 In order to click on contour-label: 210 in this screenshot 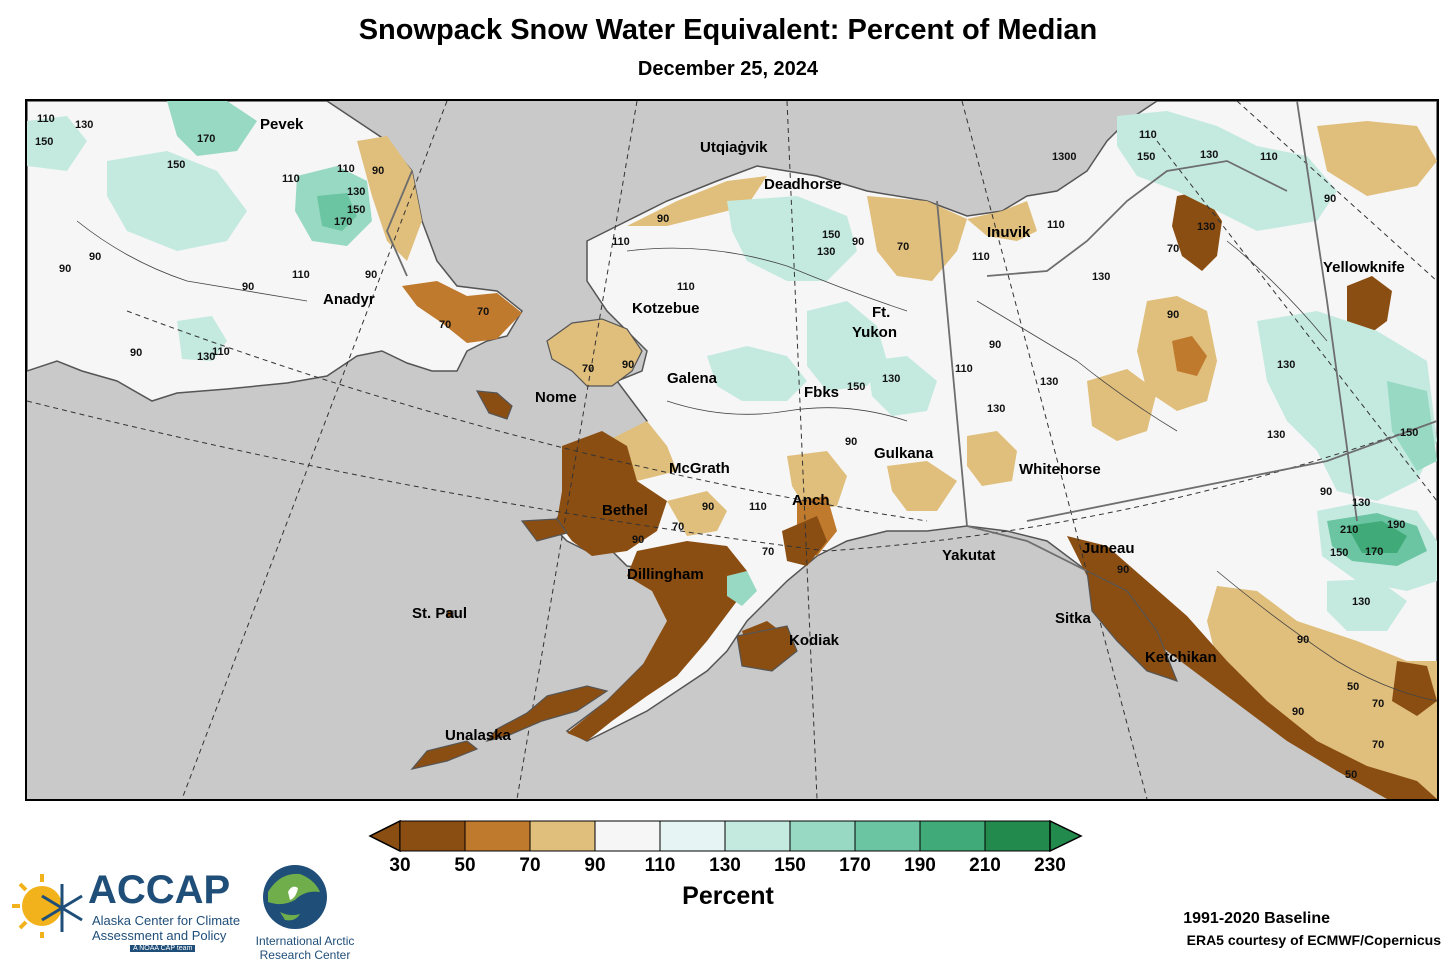, I will do `click(1349, 530)`.